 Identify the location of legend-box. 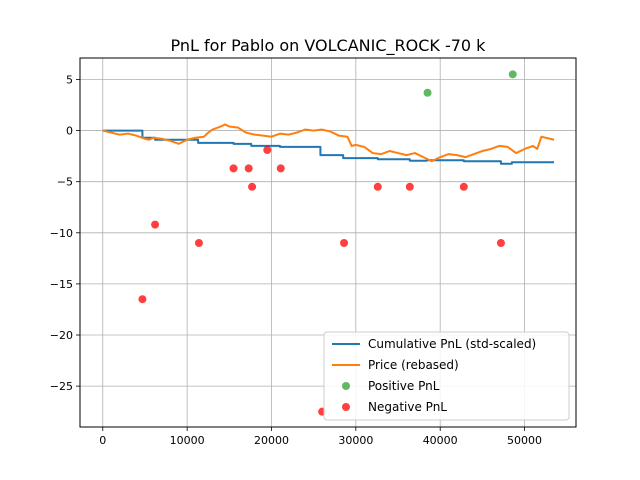
(446, 376).